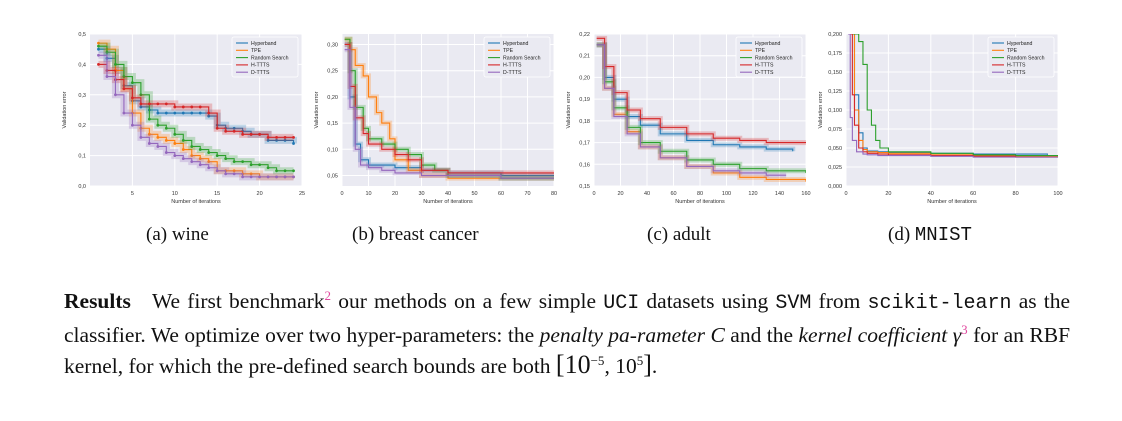 The height and width of the screenshot is (421, 1122). What do you see at coordinates (584, 122) in the screenshot?
I see `y-tick-label: 0,18` at bounding box center [584, 122].